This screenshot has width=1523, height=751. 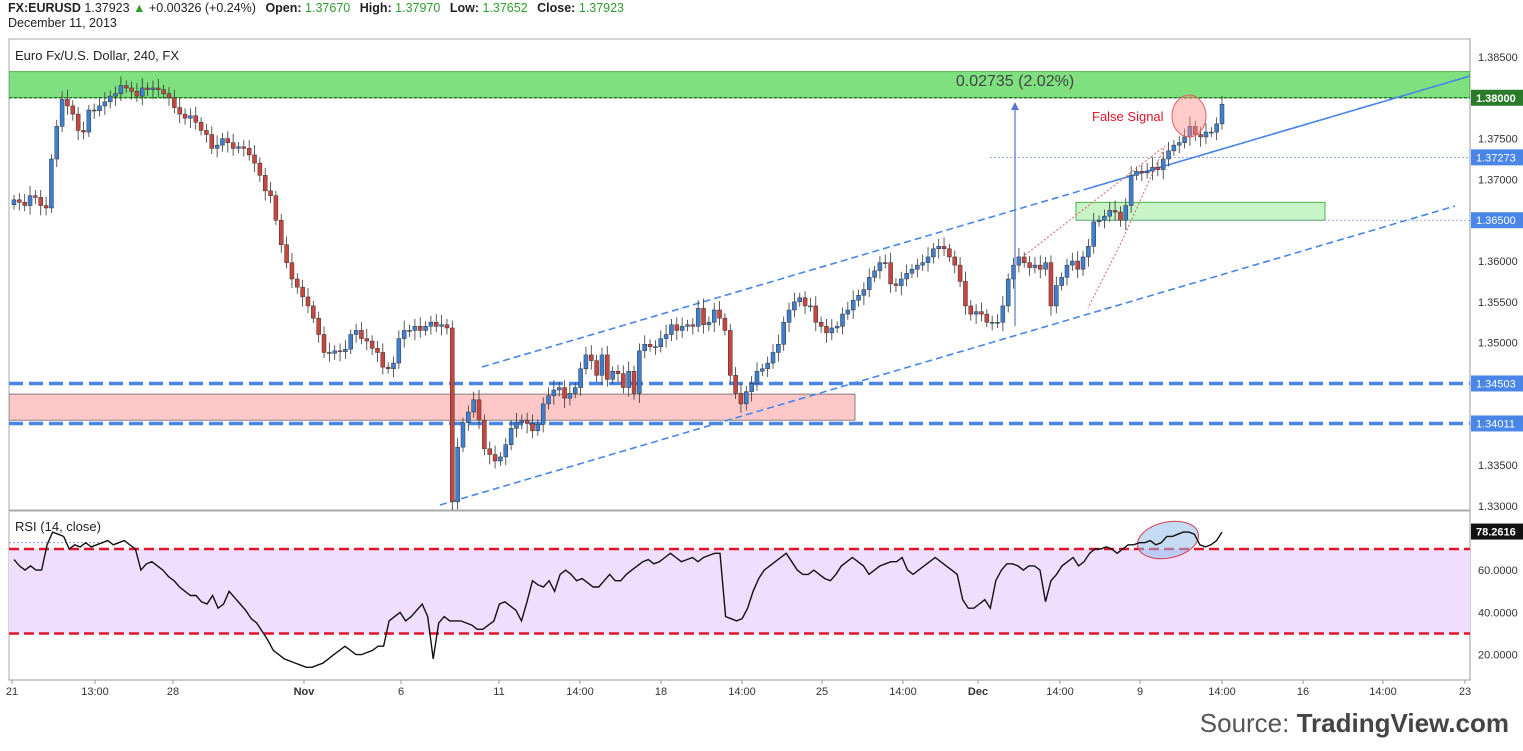 I want to click on source-credit: Source: TradingView.com, so click(x=1354, y=723).